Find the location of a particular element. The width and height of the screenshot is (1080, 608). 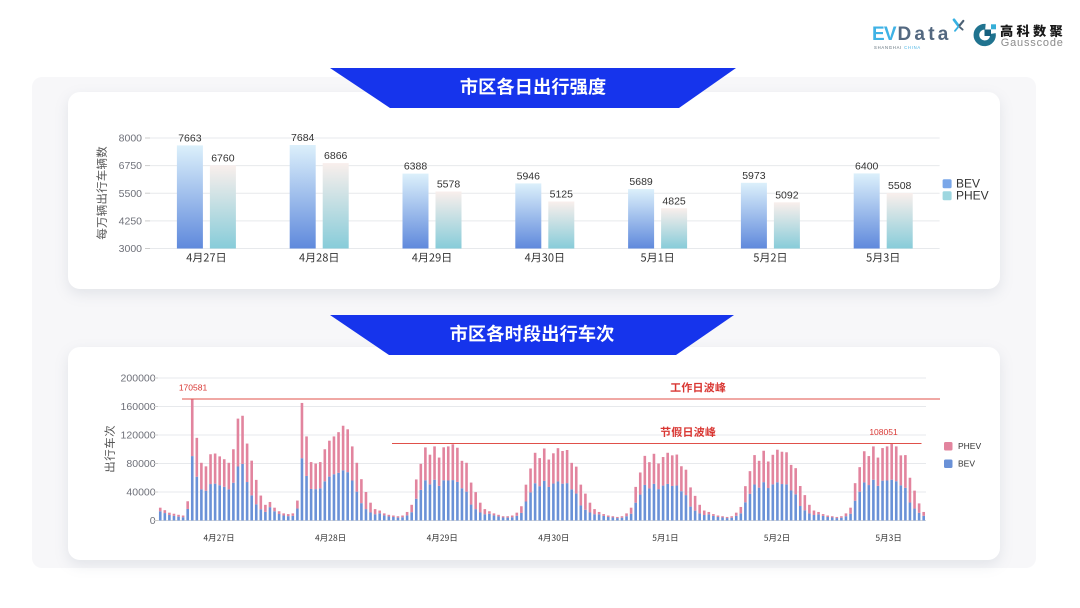

svg-text: 108051 is located at coordinates (883, 432).